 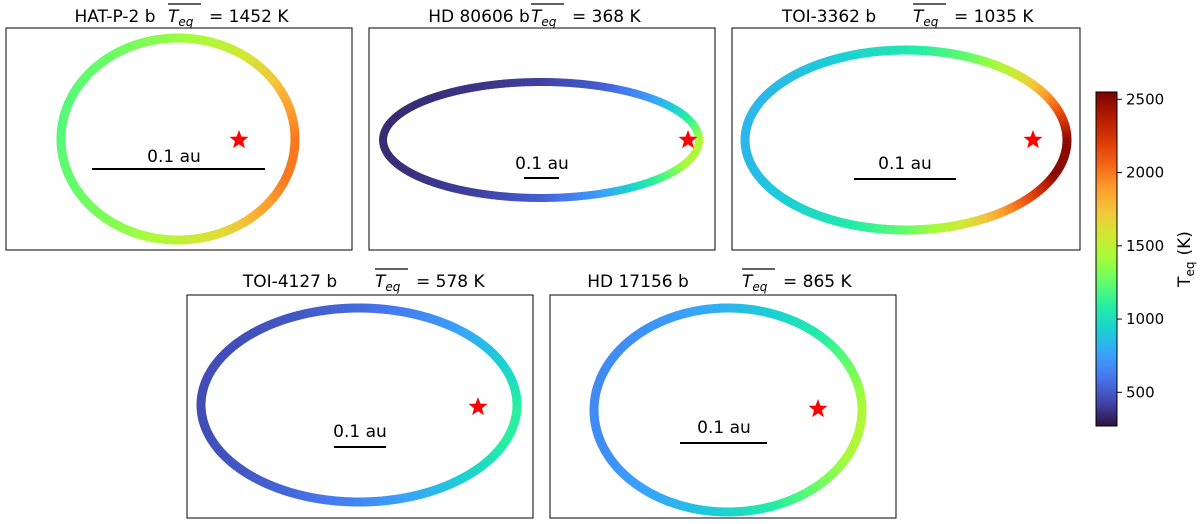 I want to click on panel-hd-17156-b: HD 17156 b Teq = 865 K 0.1 au, so click(x=723, y=393).